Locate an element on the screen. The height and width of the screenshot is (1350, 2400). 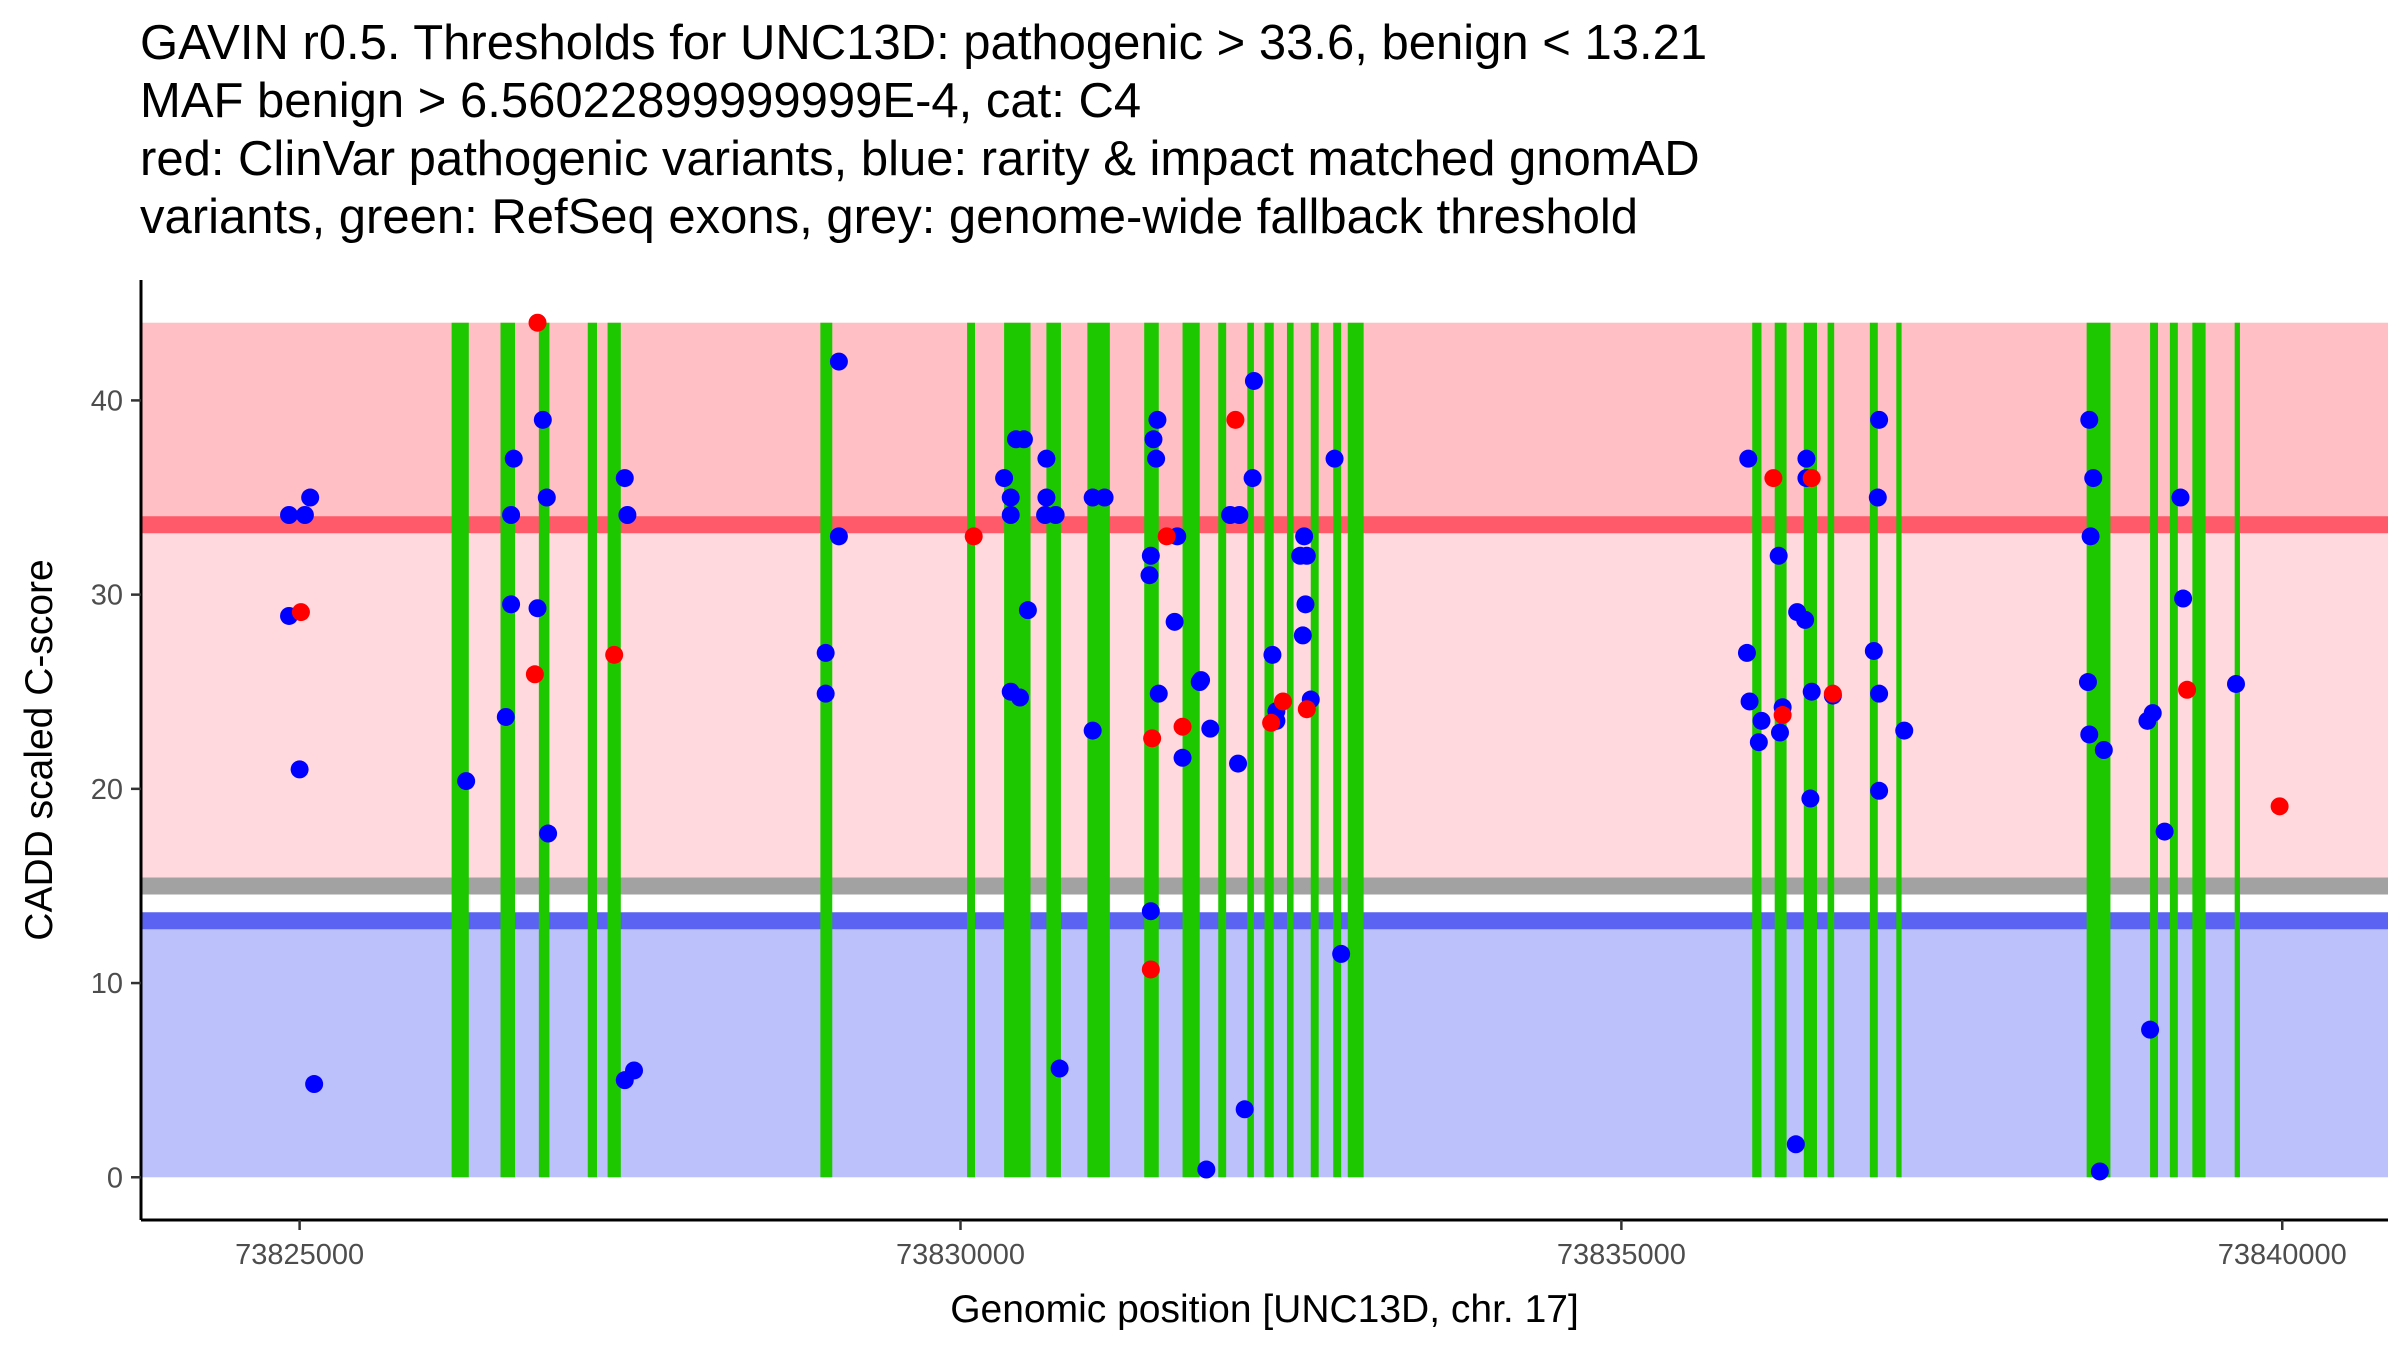
x-axis-title: Genomic position [UNC13D, chr. 17] is located at coordinates (1264, 1309).